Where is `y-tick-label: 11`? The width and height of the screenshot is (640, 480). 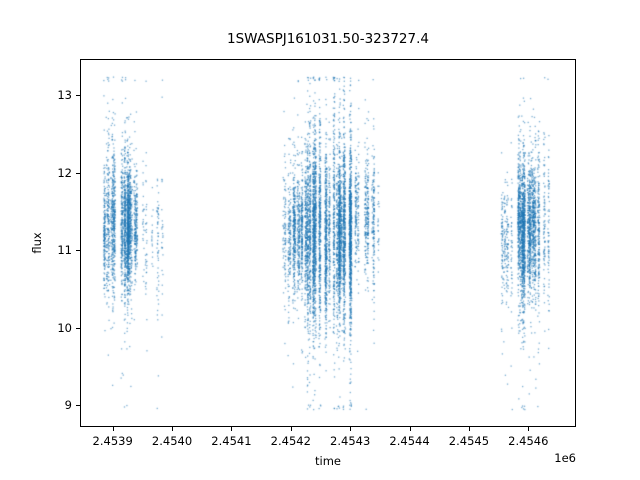 y-tick-label: 11 is located at coordinates (64, 250).